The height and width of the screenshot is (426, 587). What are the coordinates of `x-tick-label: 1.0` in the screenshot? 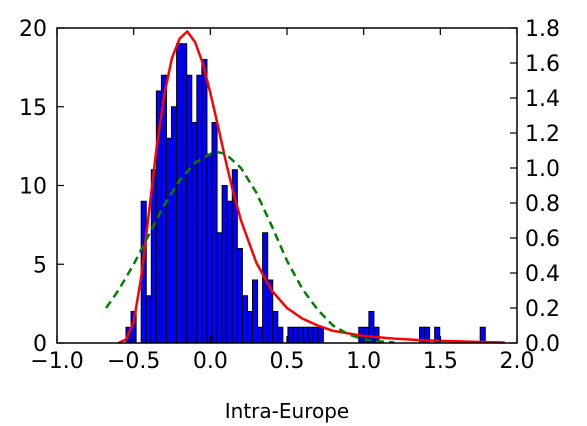 It's located at (363, 361).